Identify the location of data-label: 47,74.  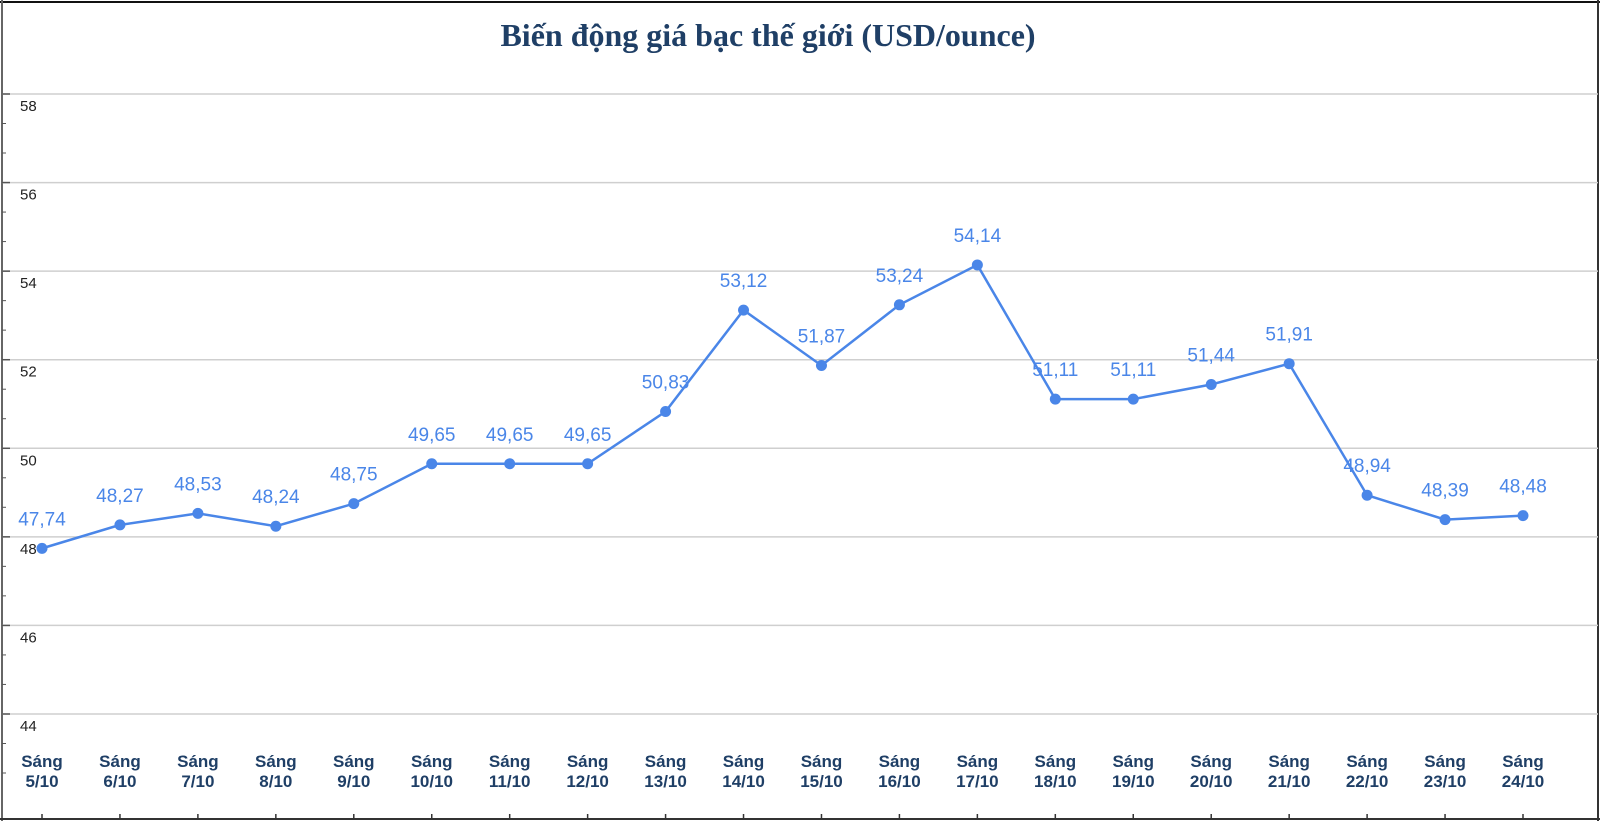
(42, 519).